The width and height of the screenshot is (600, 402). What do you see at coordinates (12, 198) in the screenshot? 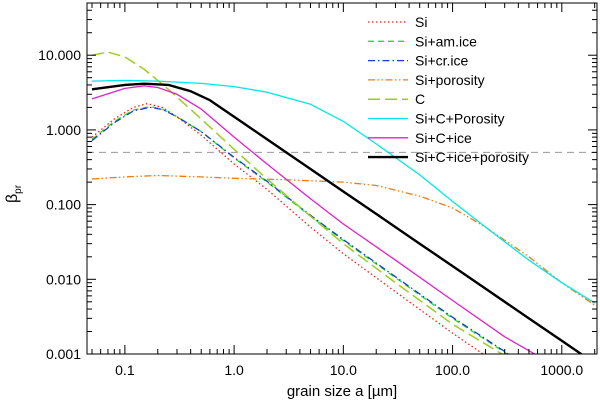
I see `y-axis-label-main: β` at bounding box center [12, 198].